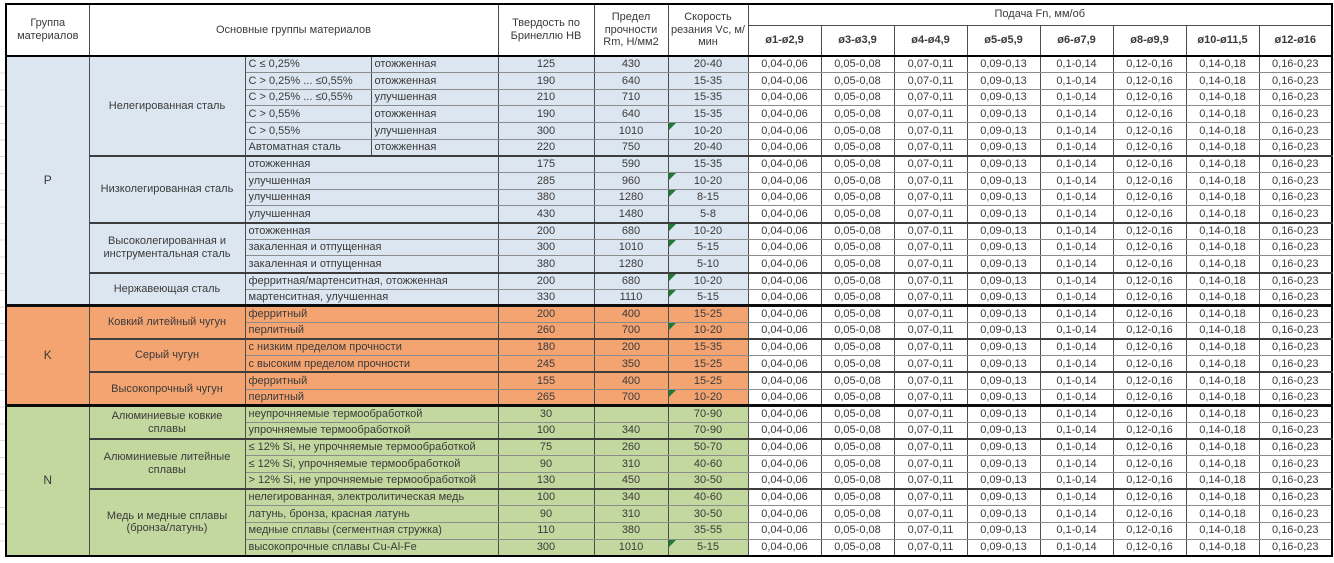  I want to click on cell-hardness-hb: 260, so click(546, 331).